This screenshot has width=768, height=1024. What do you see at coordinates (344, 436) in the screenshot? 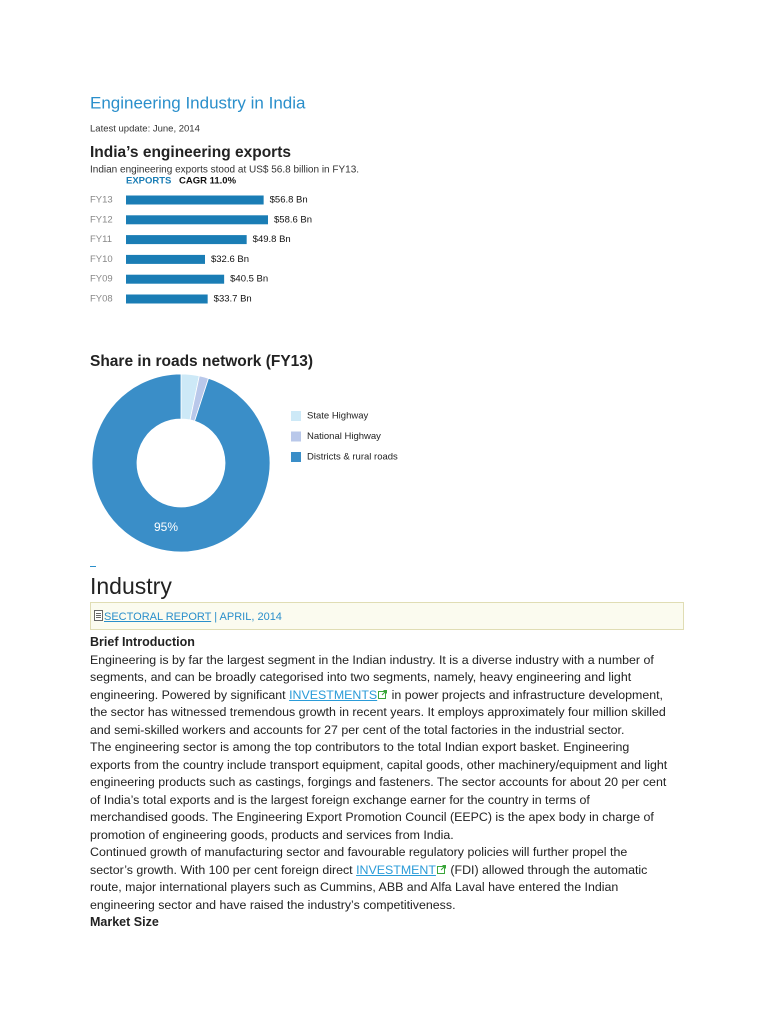
I see `legend-label: National Highway` at bounding box center [344, 436].